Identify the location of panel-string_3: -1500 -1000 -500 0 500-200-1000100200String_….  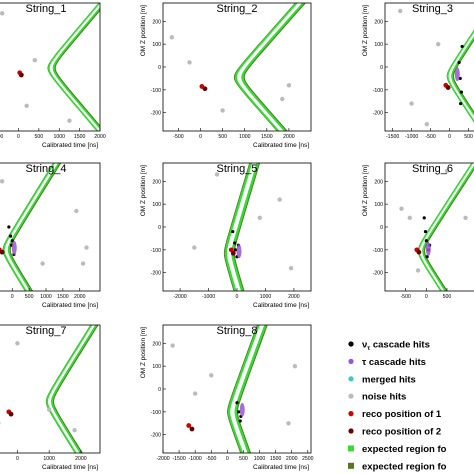
(418, 71).